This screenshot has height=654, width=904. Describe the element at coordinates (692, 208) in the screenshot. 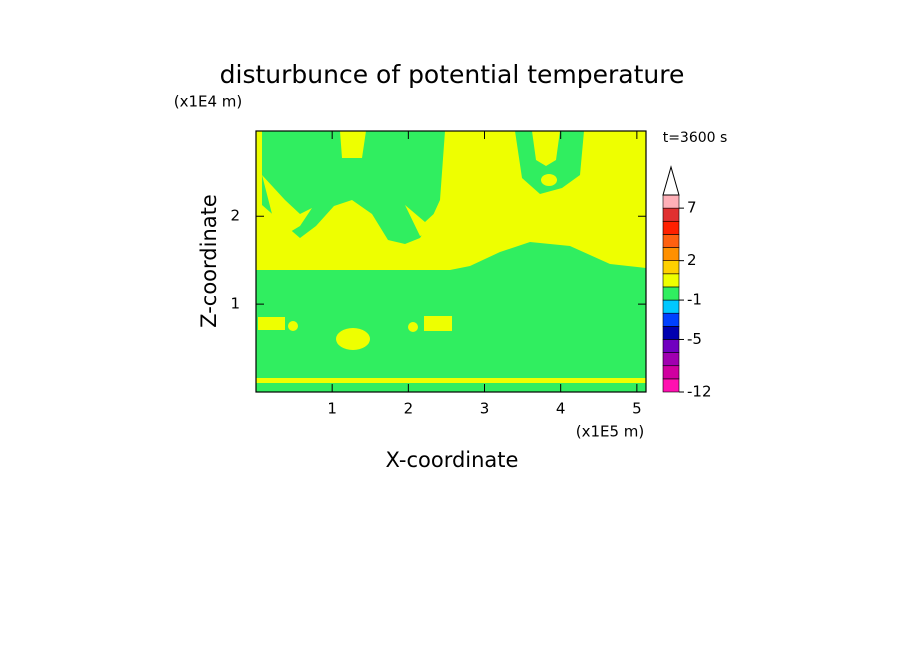

I see `colorbar-tick-label: 7` at that location.